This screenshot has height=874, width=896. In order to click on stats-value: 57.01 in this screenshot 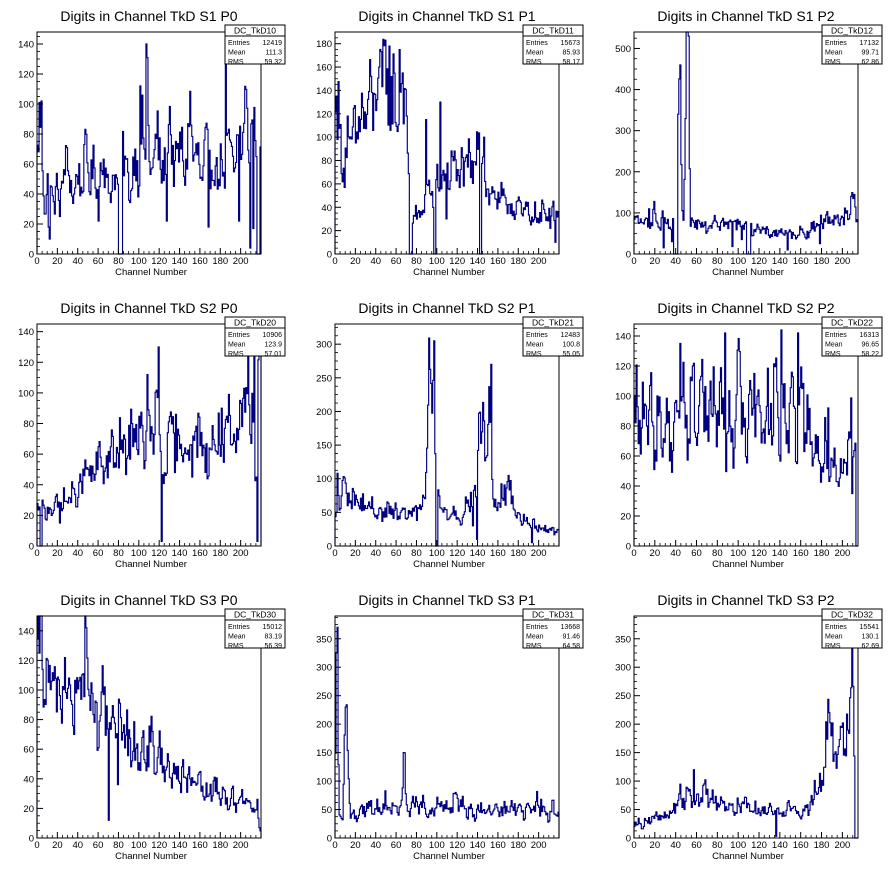, I will do `click(273, 354)`.